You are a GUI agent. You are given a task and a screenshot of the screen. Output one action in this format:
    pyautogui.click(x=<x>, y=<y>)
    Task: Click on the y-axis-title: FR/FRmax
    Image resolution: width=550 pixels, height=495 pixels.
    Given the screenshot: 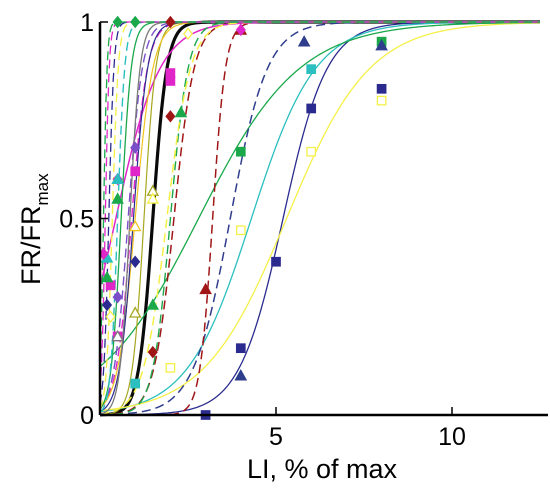 What is the action you would take?
    pyautogui.click(x=34, y=229)
    